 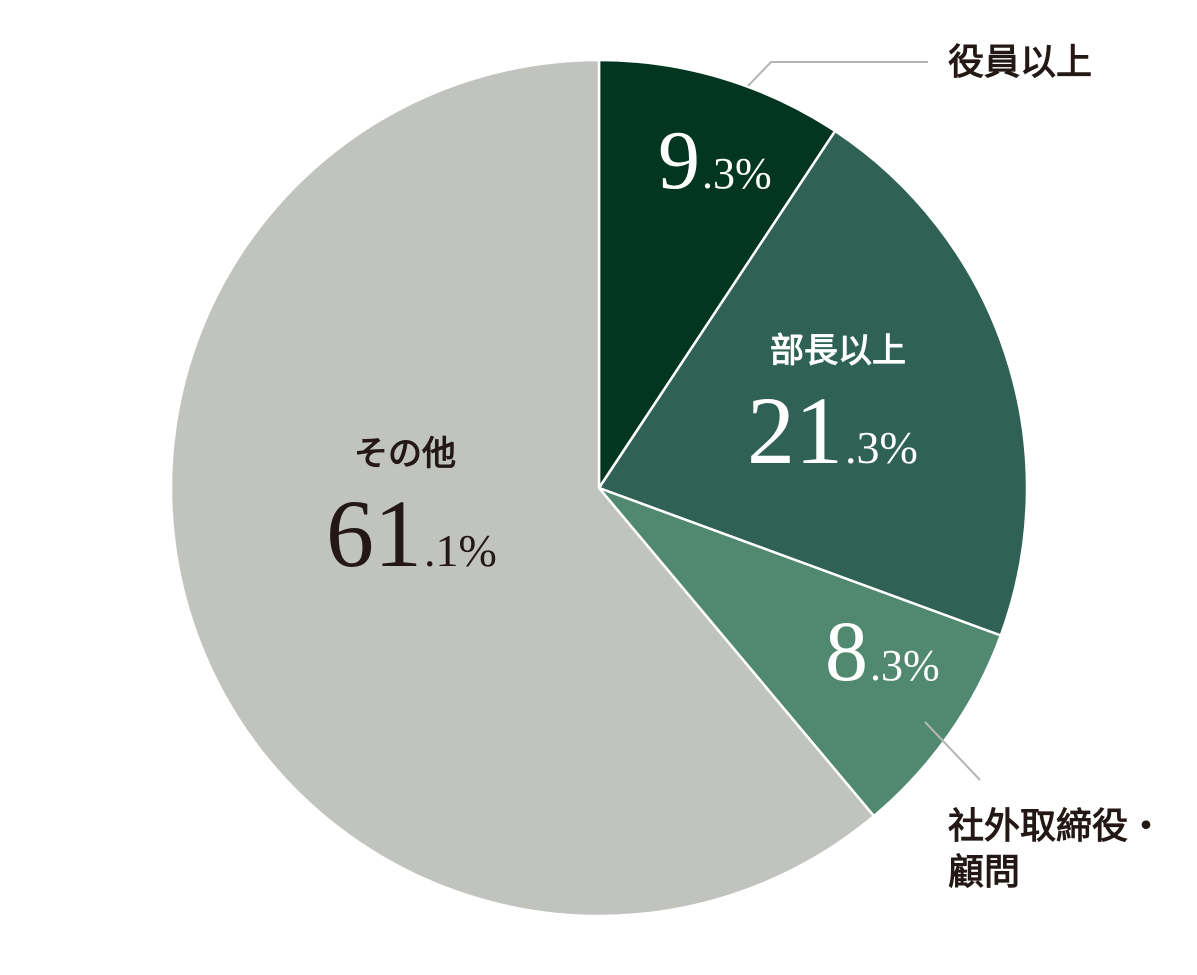 I want to click on leader-line-executive, so click(x=837, y=74).